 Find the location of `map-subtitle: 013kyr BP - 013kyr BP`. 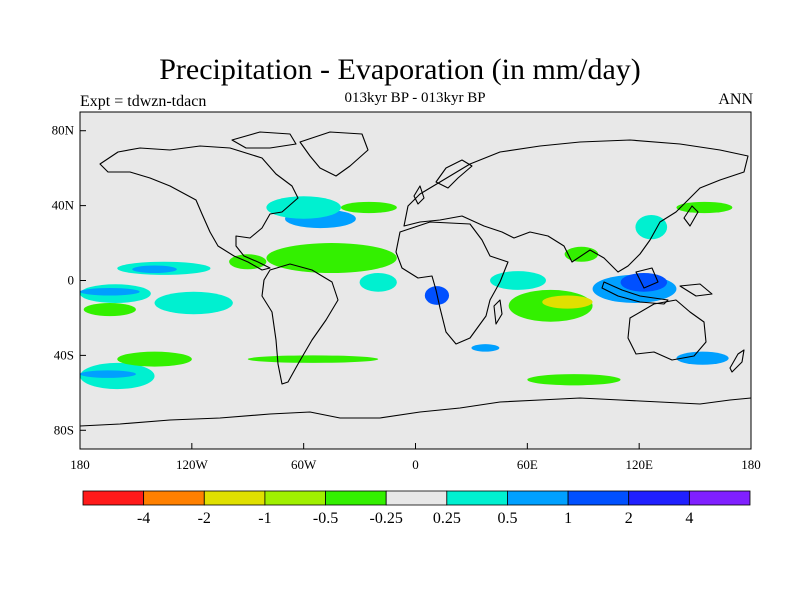

map-subtitle: 013kyr BP - 013kyr BP is located at coordinates (415, 98).